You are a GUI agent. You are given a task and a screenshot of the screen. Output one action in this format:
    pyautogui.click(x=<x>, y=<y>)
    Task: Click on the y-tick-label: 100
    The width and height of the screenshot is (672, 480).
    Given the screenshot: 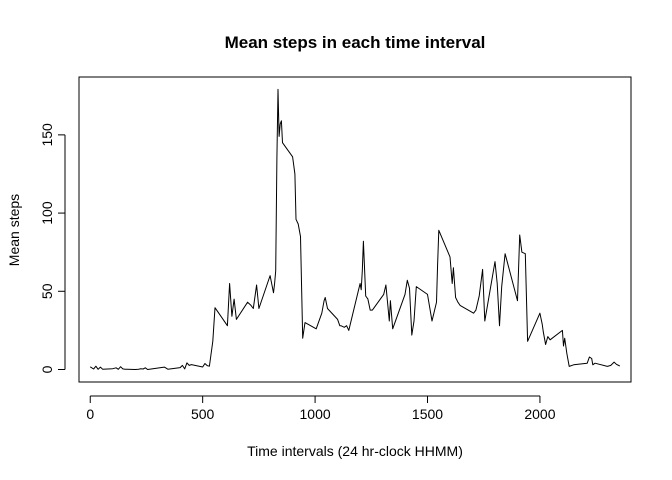 What is the action you would take?
    pyautogui.click(x=47, y=213)
    